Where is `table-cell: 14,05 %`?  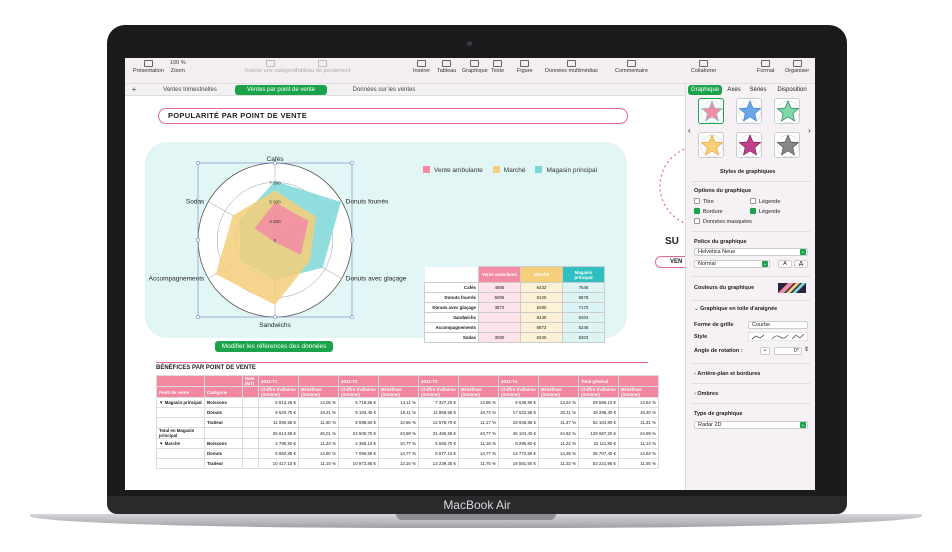 table-cell: 14,05 % is located at coordinates (318, 402).